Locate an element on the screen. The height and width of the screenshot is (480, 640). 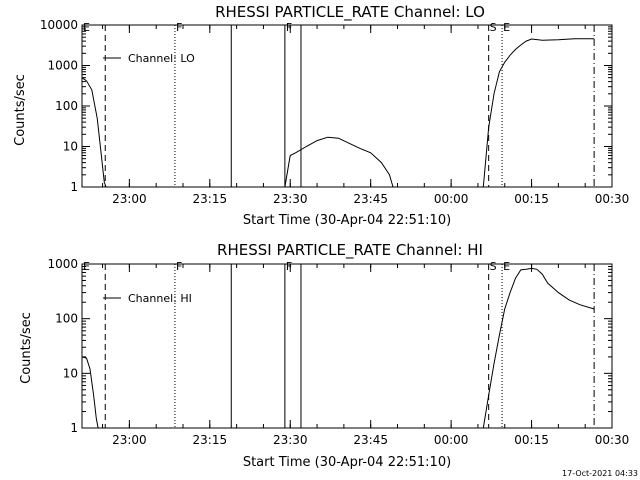
chart-title: RHESSI PARTICLE_RATE Channel: LO is located at coordinates (350, 12).